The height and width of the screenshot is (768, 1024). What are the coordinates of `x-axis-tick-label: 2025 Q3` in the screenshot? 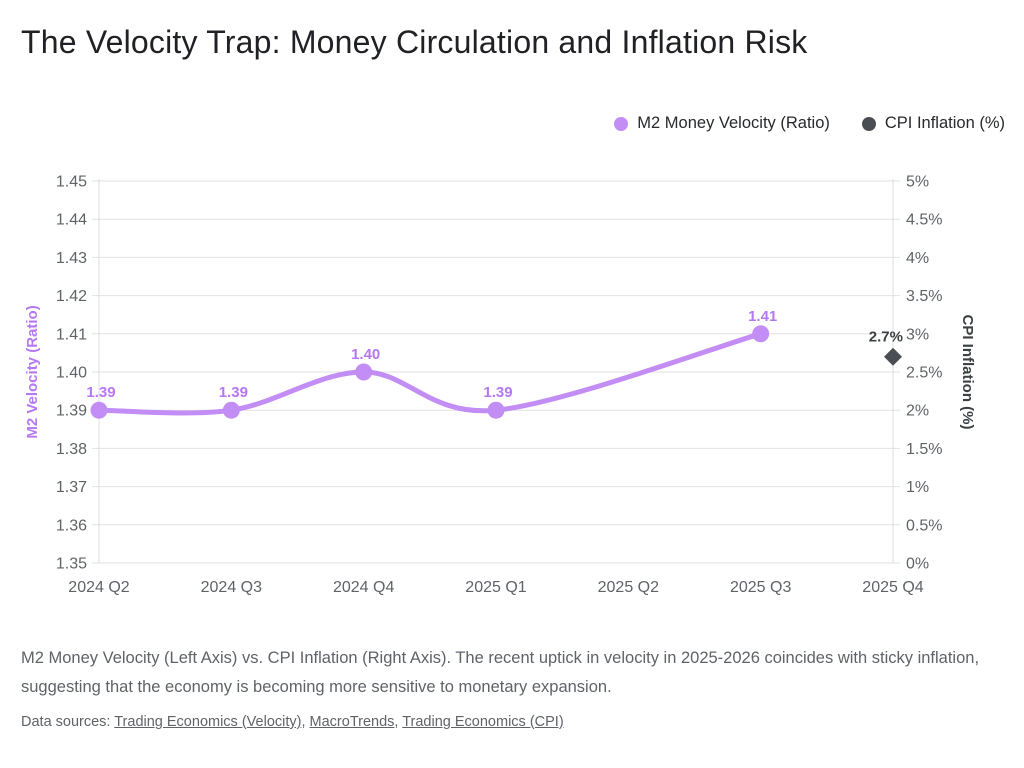 It's located at (760, 587).